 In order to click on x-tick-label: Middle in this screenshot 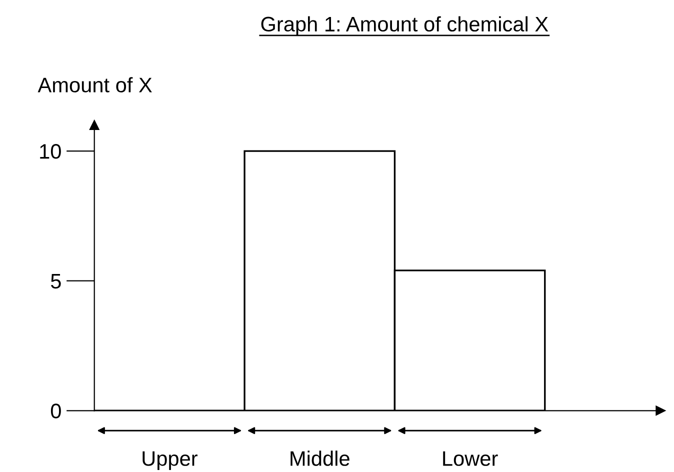, I will do `click(320, 458)`.